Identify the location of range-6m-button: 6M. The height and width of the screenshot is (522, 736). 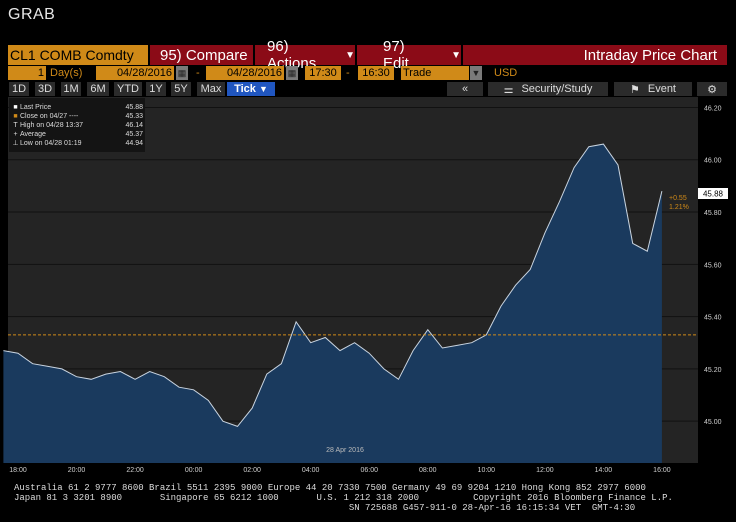
(98, 89).